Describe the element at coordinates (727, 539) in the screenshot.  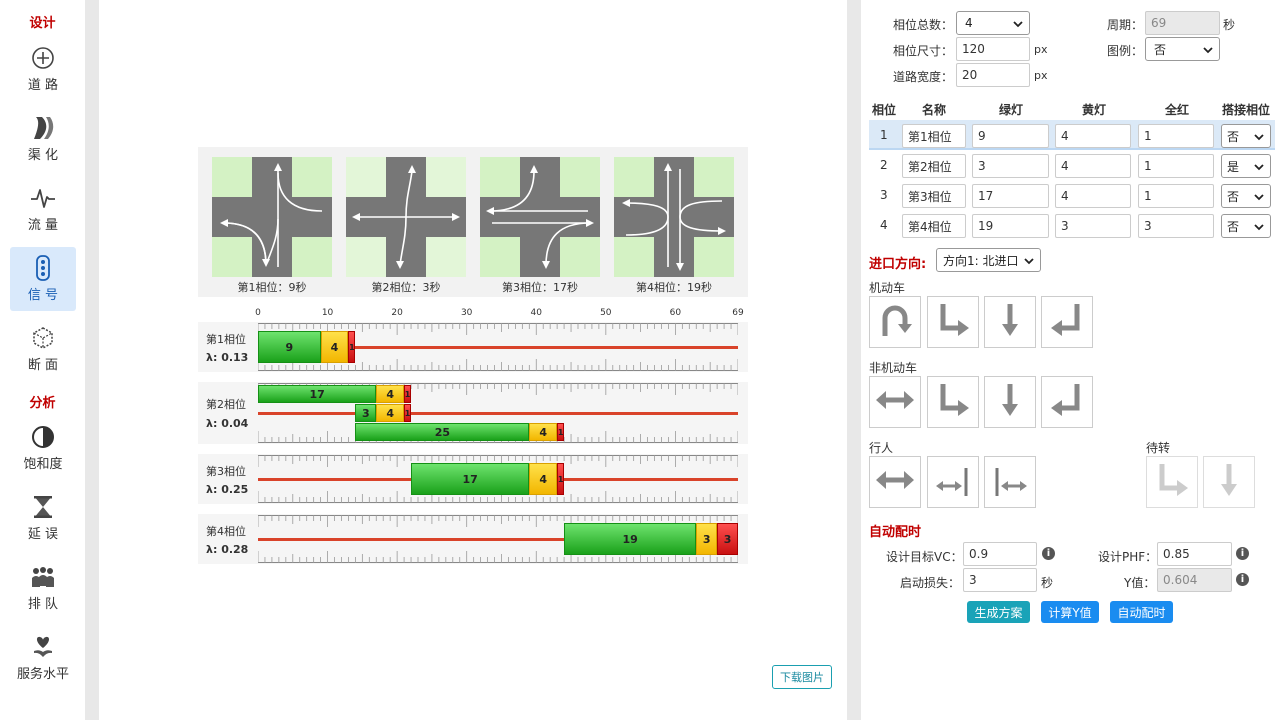
I see `red-bar: 3` at that location.